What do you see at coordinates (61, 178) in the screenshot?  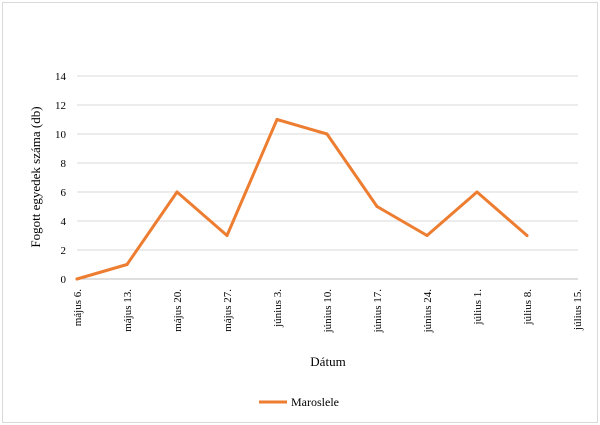 I see `y-tick-labels: 0 2 4 6 8 10 12 14` at bounding box center [61, 178].